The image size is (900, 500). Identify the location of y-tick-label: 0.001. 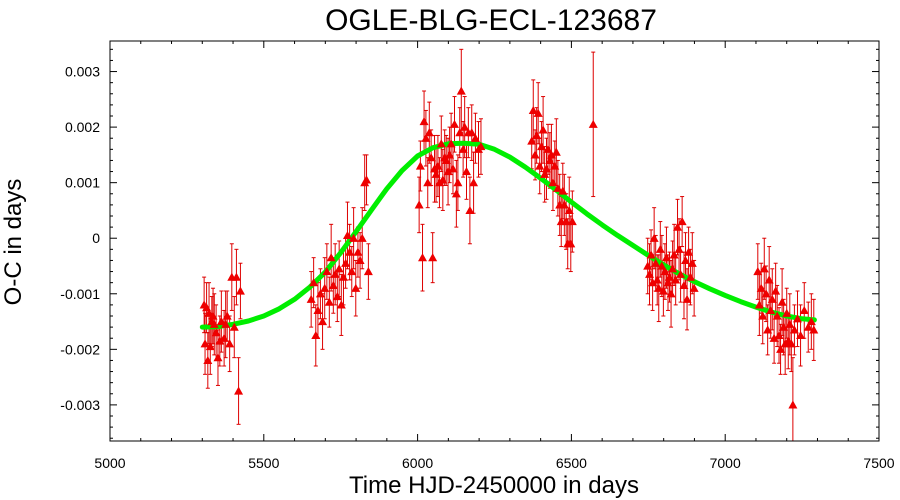
(82, 183).